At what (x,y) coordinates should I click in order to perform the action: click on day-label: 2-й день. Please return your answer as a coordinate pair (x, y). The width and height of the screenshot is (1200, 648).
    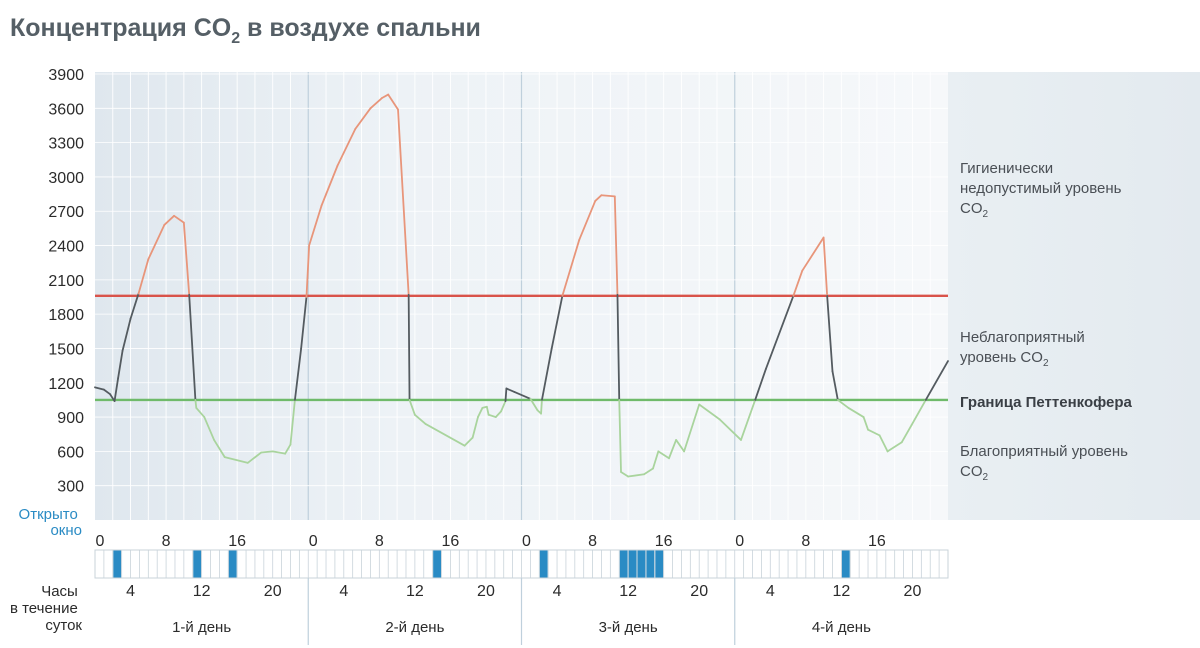
    Looking at the image, I should click on (414, 627).